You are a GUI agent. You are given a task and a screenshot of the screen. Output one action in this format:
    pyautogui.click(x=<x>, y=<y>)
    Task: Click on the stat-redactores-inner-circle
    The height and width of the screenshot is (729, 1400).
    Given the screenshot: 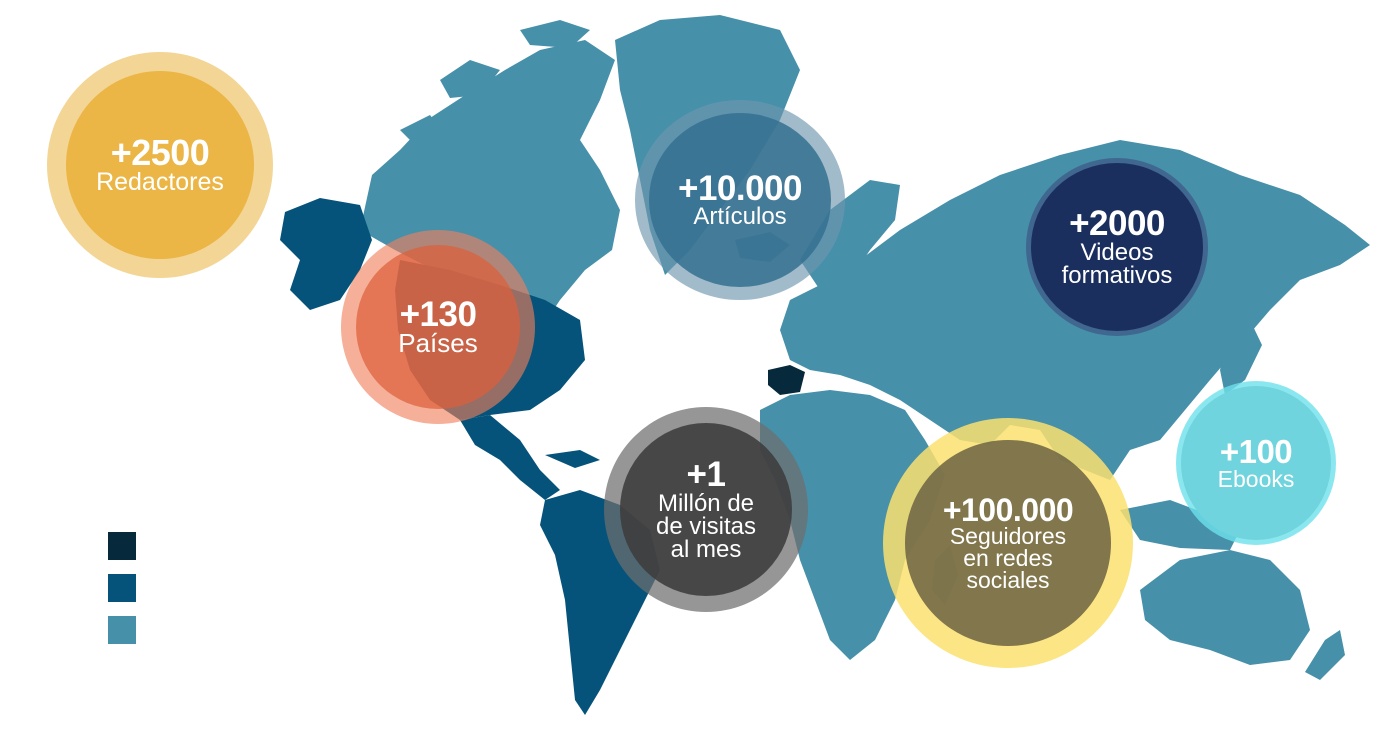 What is the action you would take?
    pyautogui.click(x=160, y=165)
    